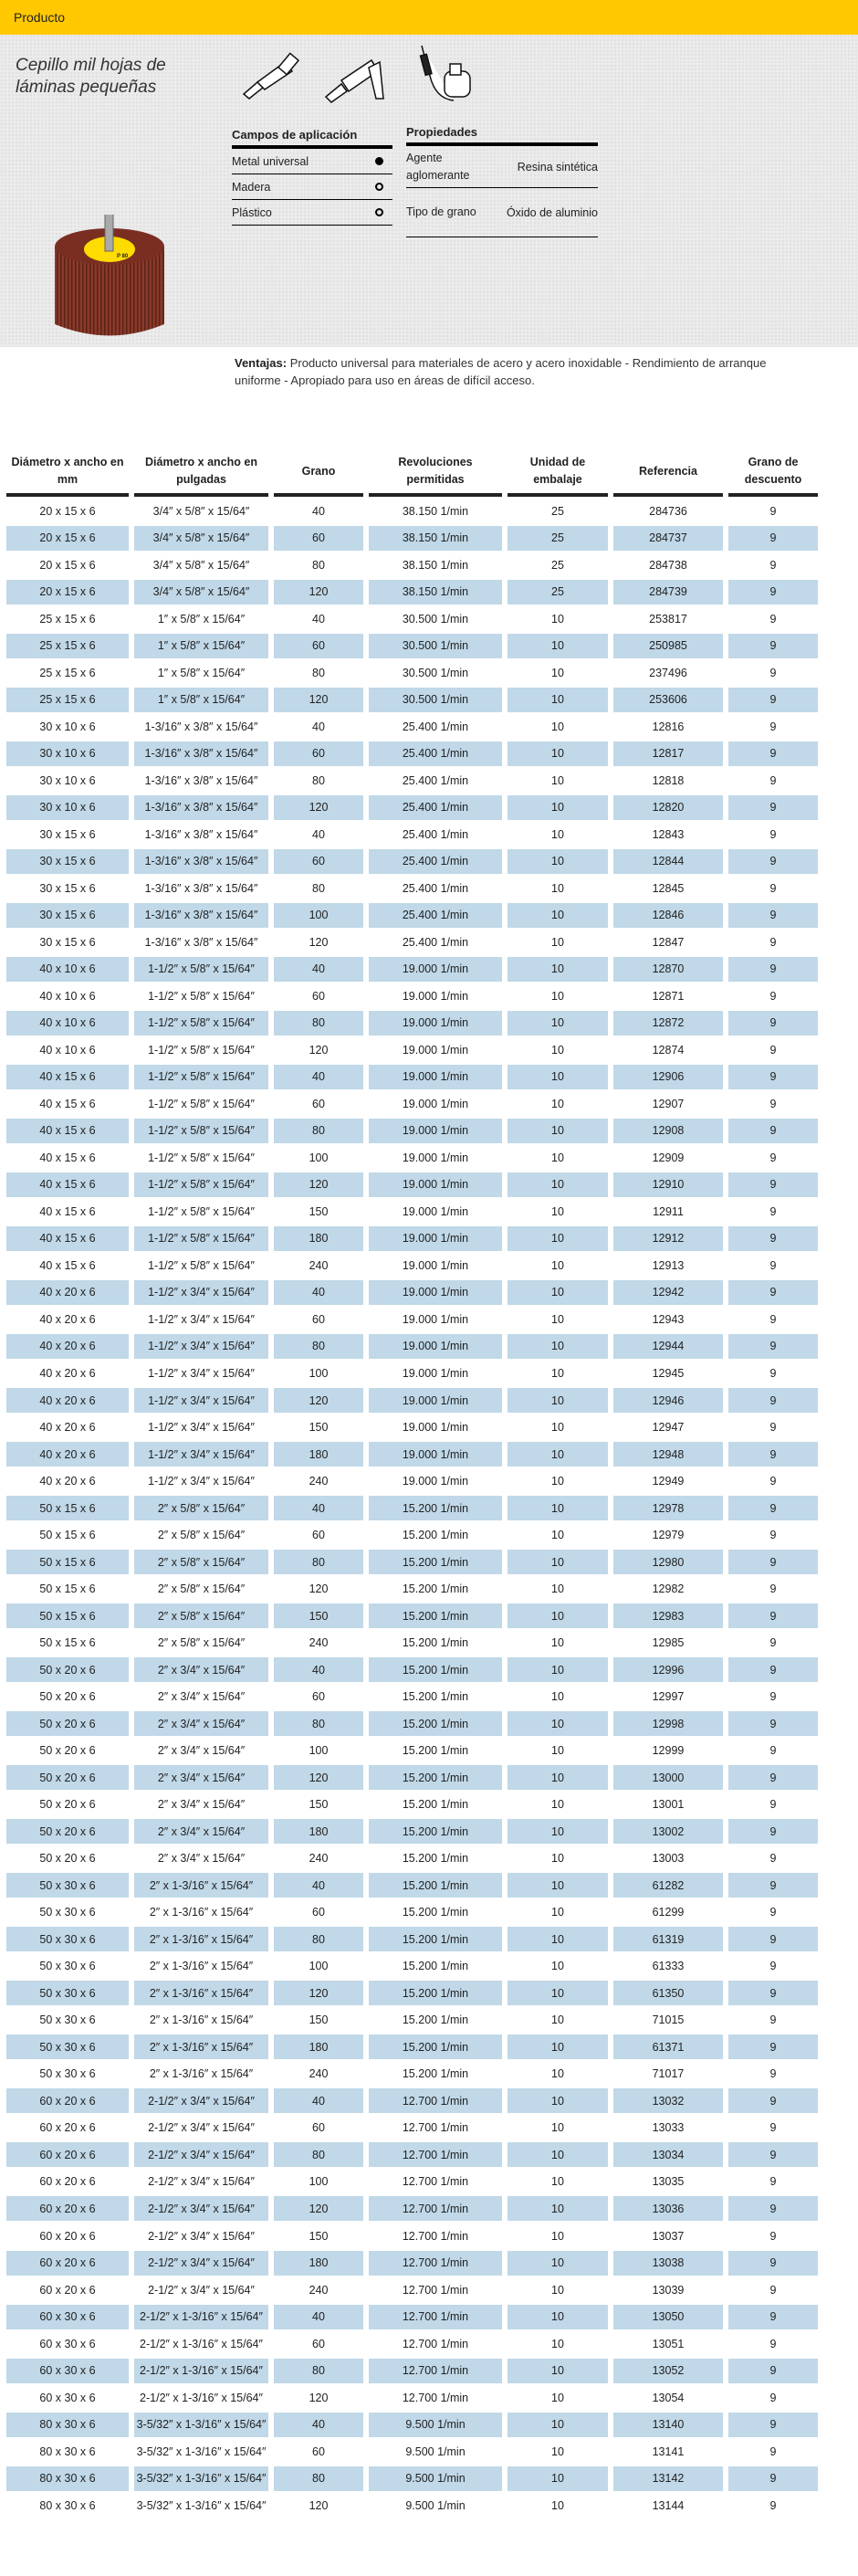  Describe the element at coordinates (319, 2236) in the screenshot. I see `cell-grano: 150` at that location.